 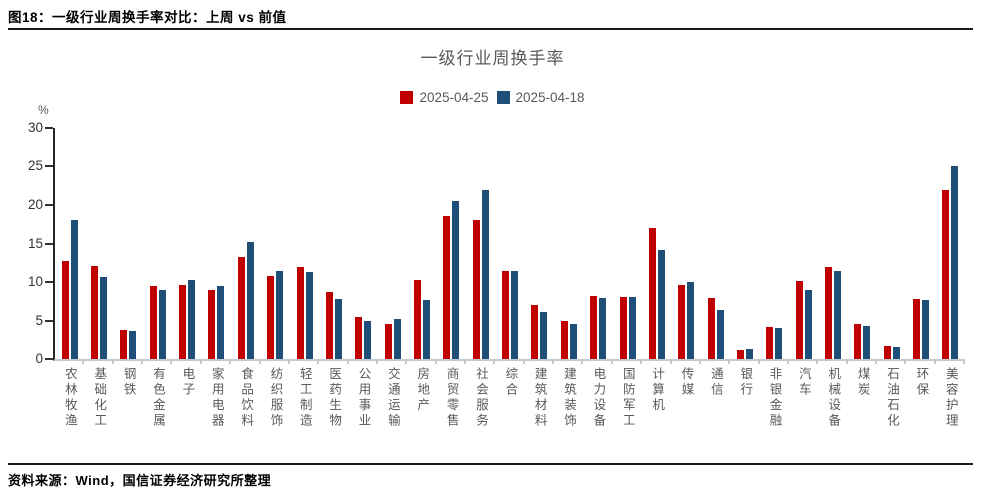 What do you see at coordinates (147, 17) in the screenshot?
I see `figure-title: 图18：一级行业周换手率对比：上周 vs 前值` at bounding box center [147, 17].